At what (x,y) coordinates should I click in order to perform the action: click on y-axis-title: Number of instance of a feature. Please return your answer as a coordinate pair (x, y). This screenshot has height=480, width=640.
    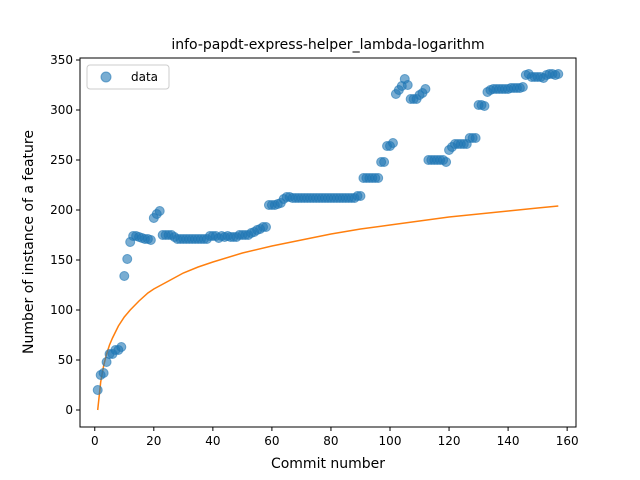
    Looking at the image, I should click on (29, 242).